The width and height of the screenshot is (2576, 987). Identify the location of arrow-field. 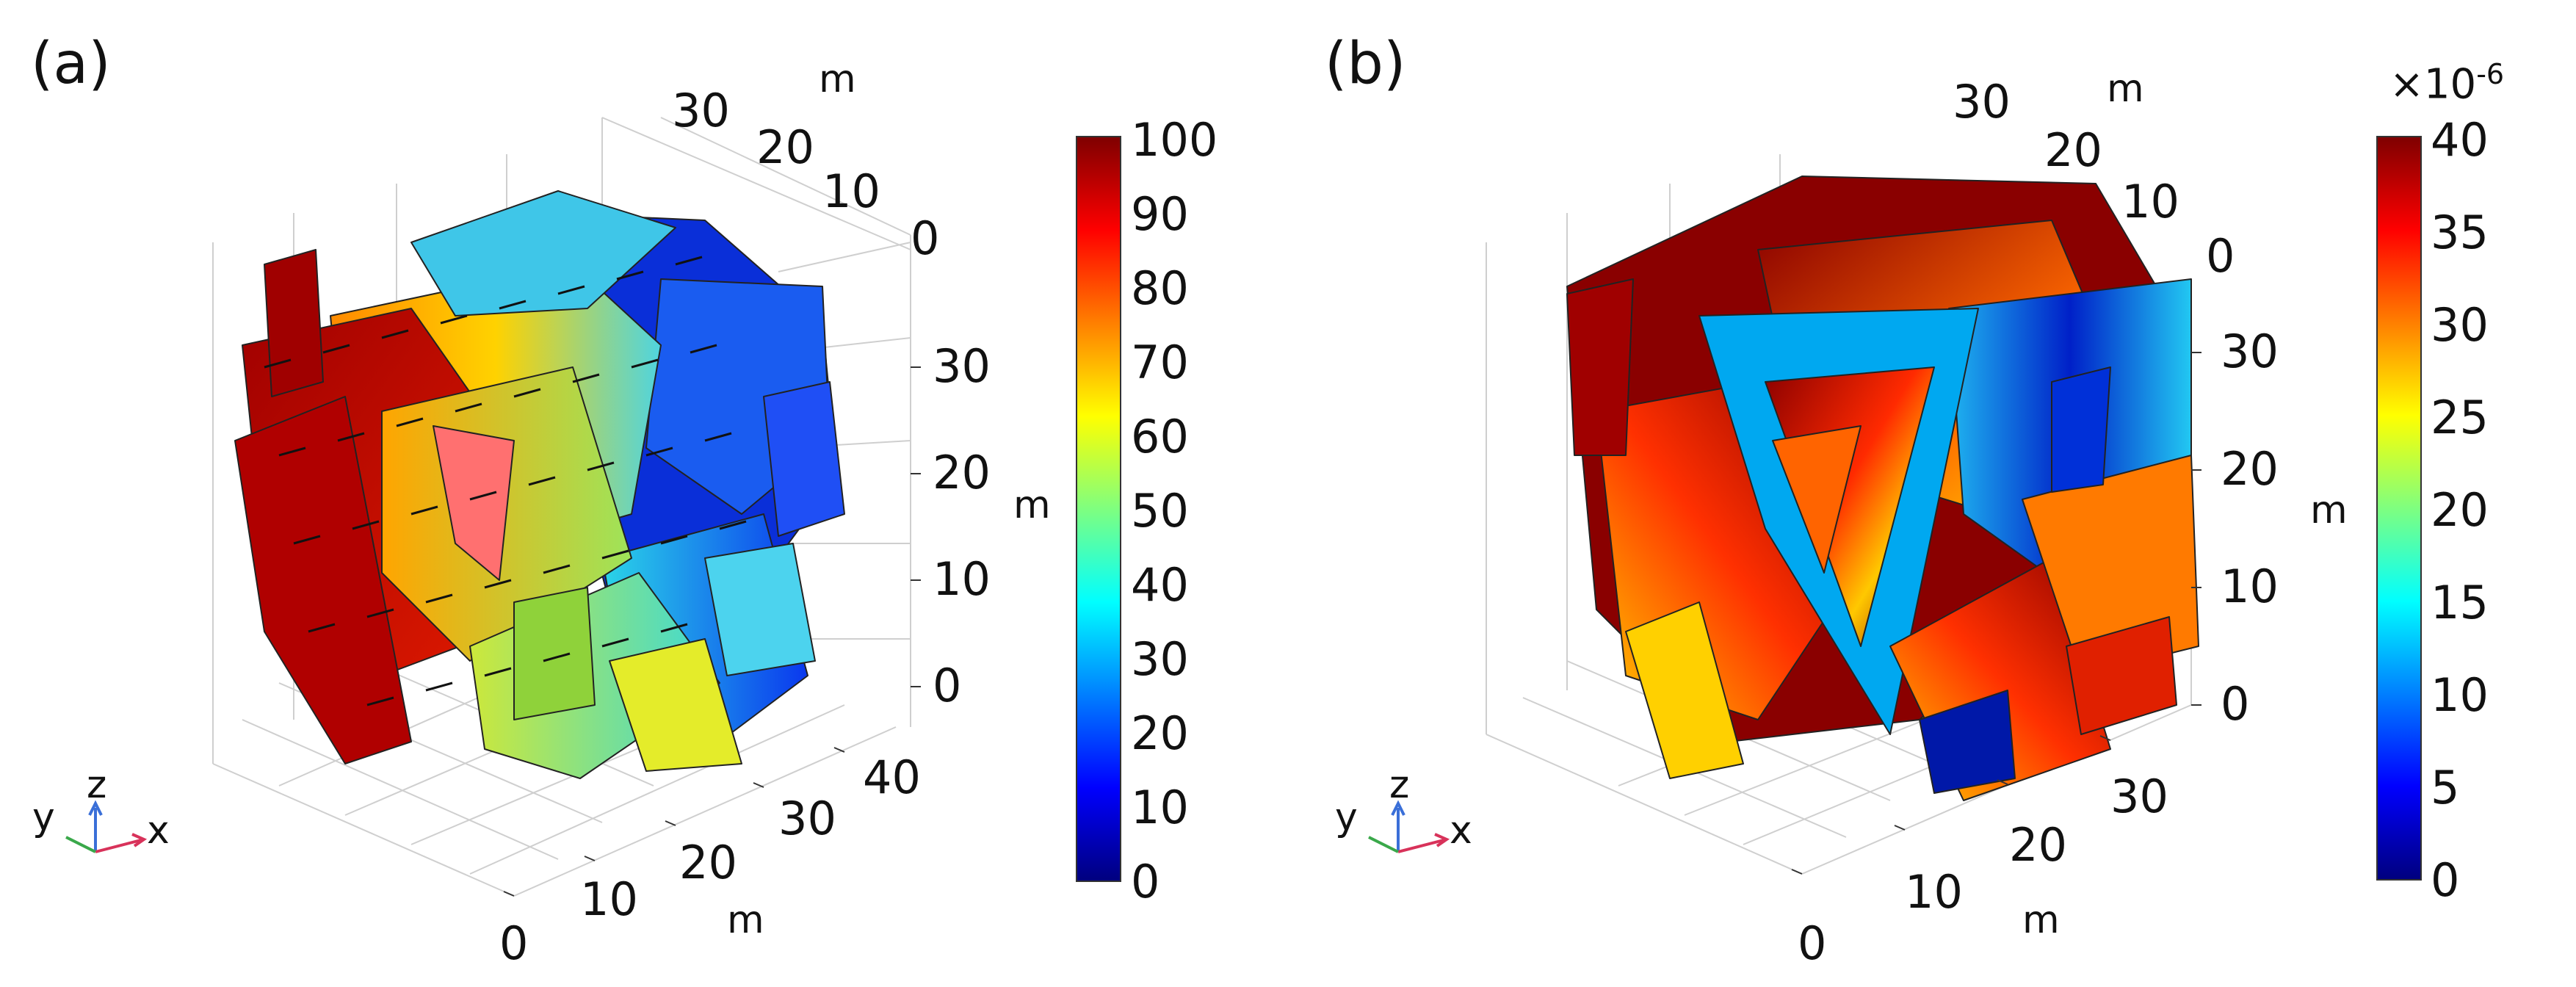
(505, 481).